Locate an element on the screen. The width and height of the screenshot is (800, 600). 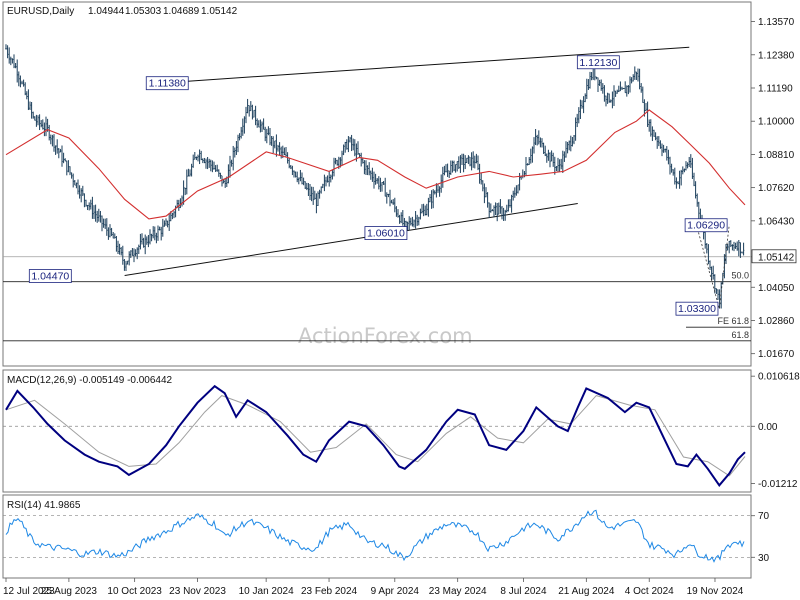
fib-label: FE 61.8 is located at coordinates (733, 321).